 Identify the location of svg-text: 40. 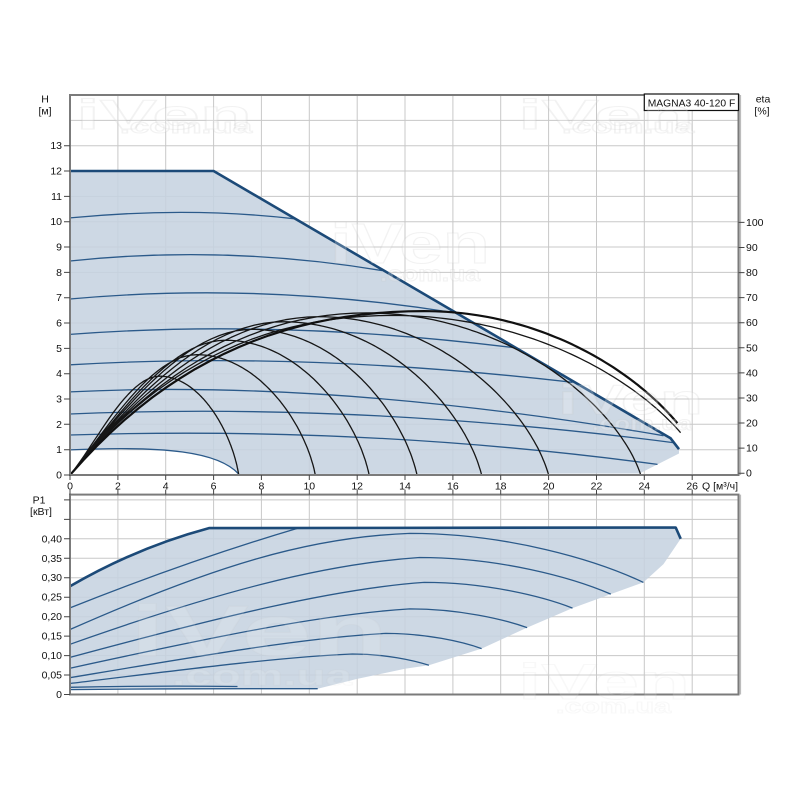
(752, 373).